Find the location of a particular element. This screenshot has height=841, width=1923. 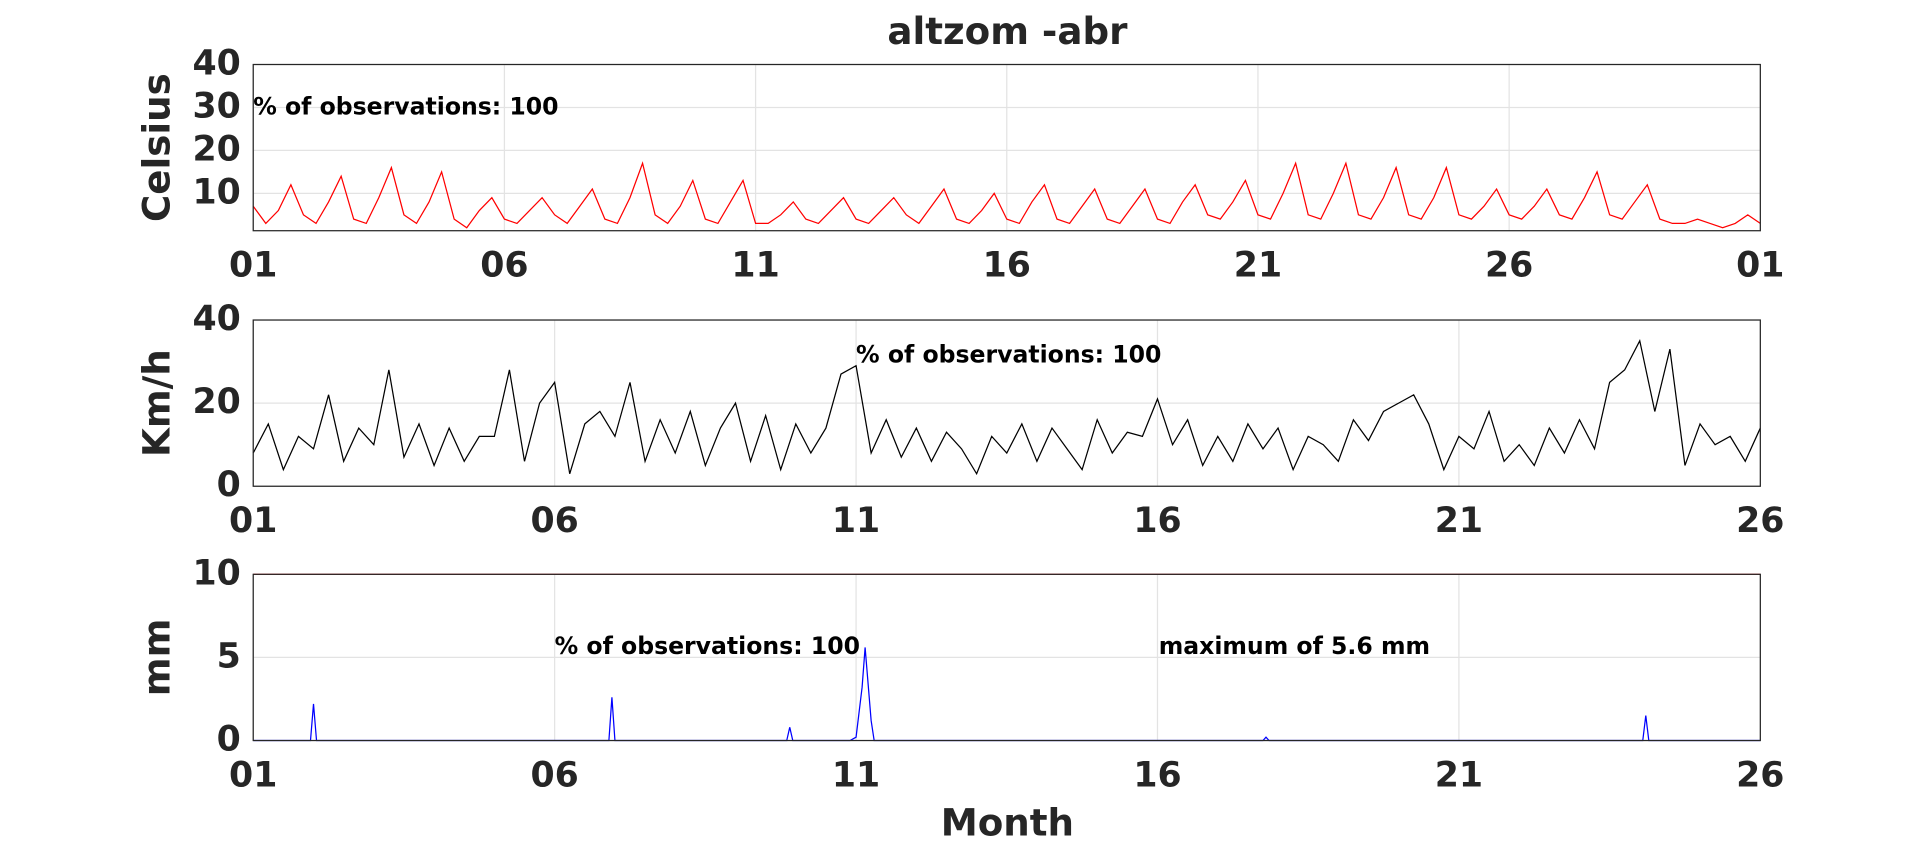

chart-title: altzom -abr is located at coordinates (1007, 31).